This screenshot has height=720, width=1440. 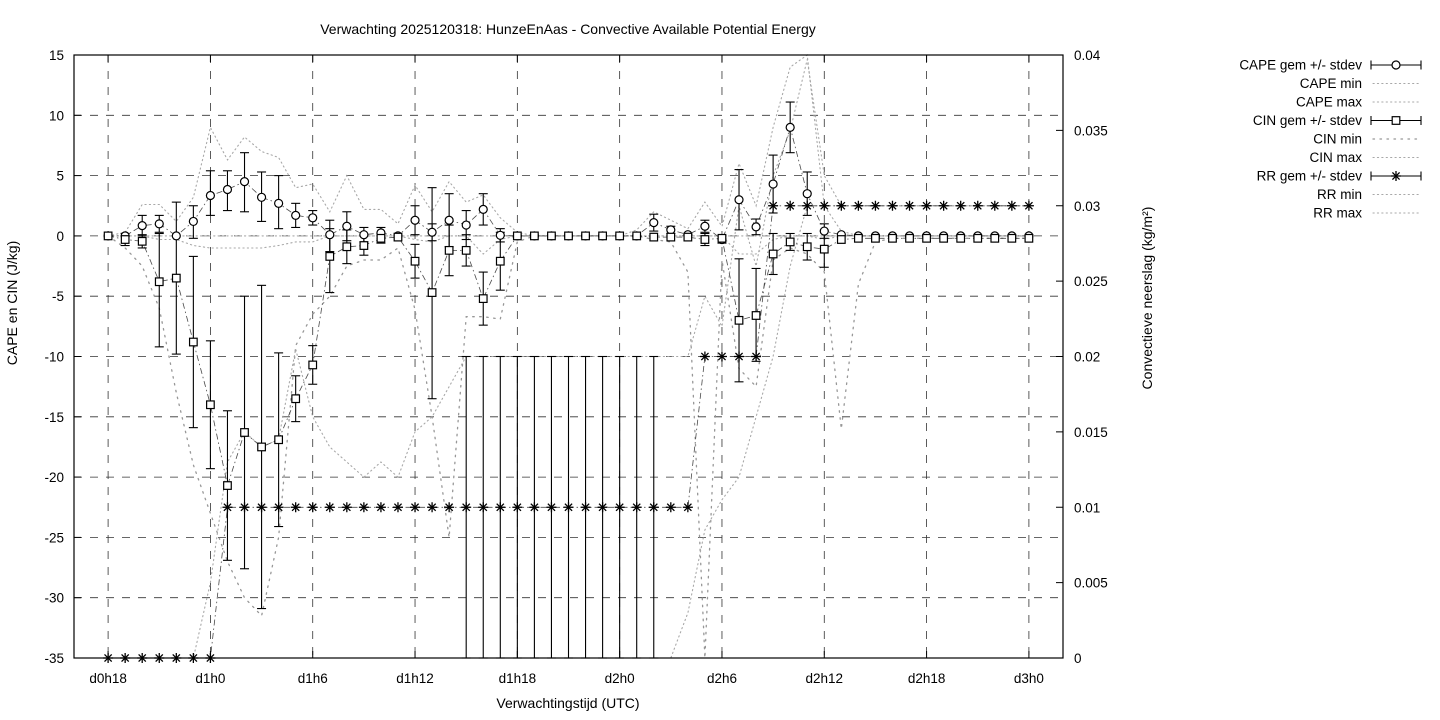 I want to click on legend-entry: CAPE max, so click(x=1359, y=102).